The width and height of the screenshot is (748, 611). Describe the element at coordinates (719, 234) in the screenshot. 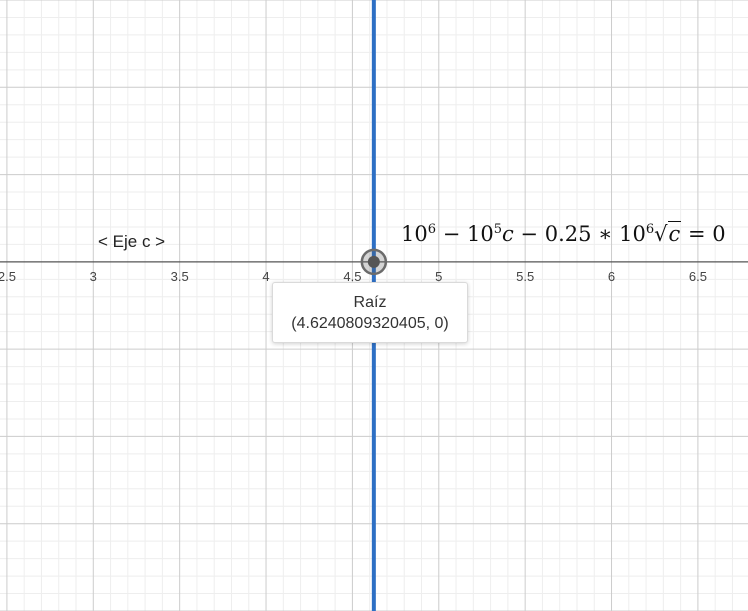

I see `eq-rhs: 0` at that location.